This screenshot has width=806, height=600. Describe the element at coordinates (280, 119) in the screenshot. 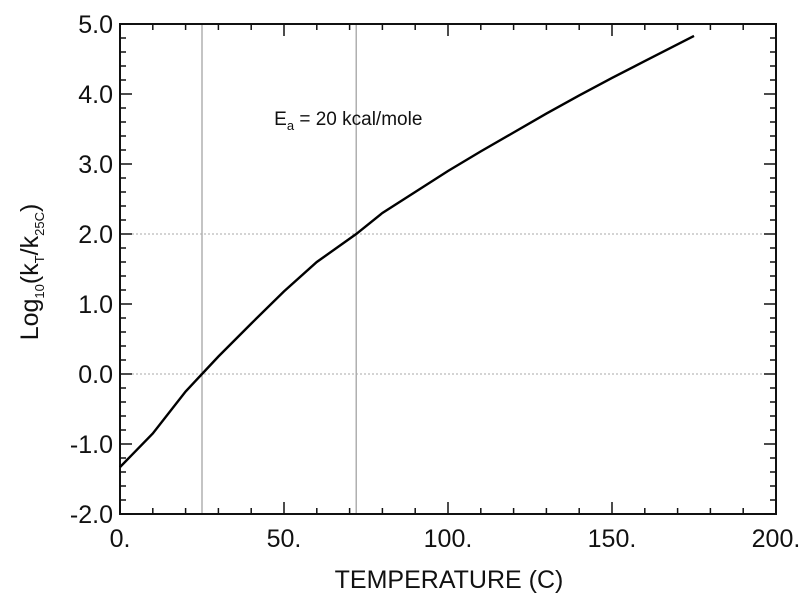

I see `annotation-prefix: E` at that location.